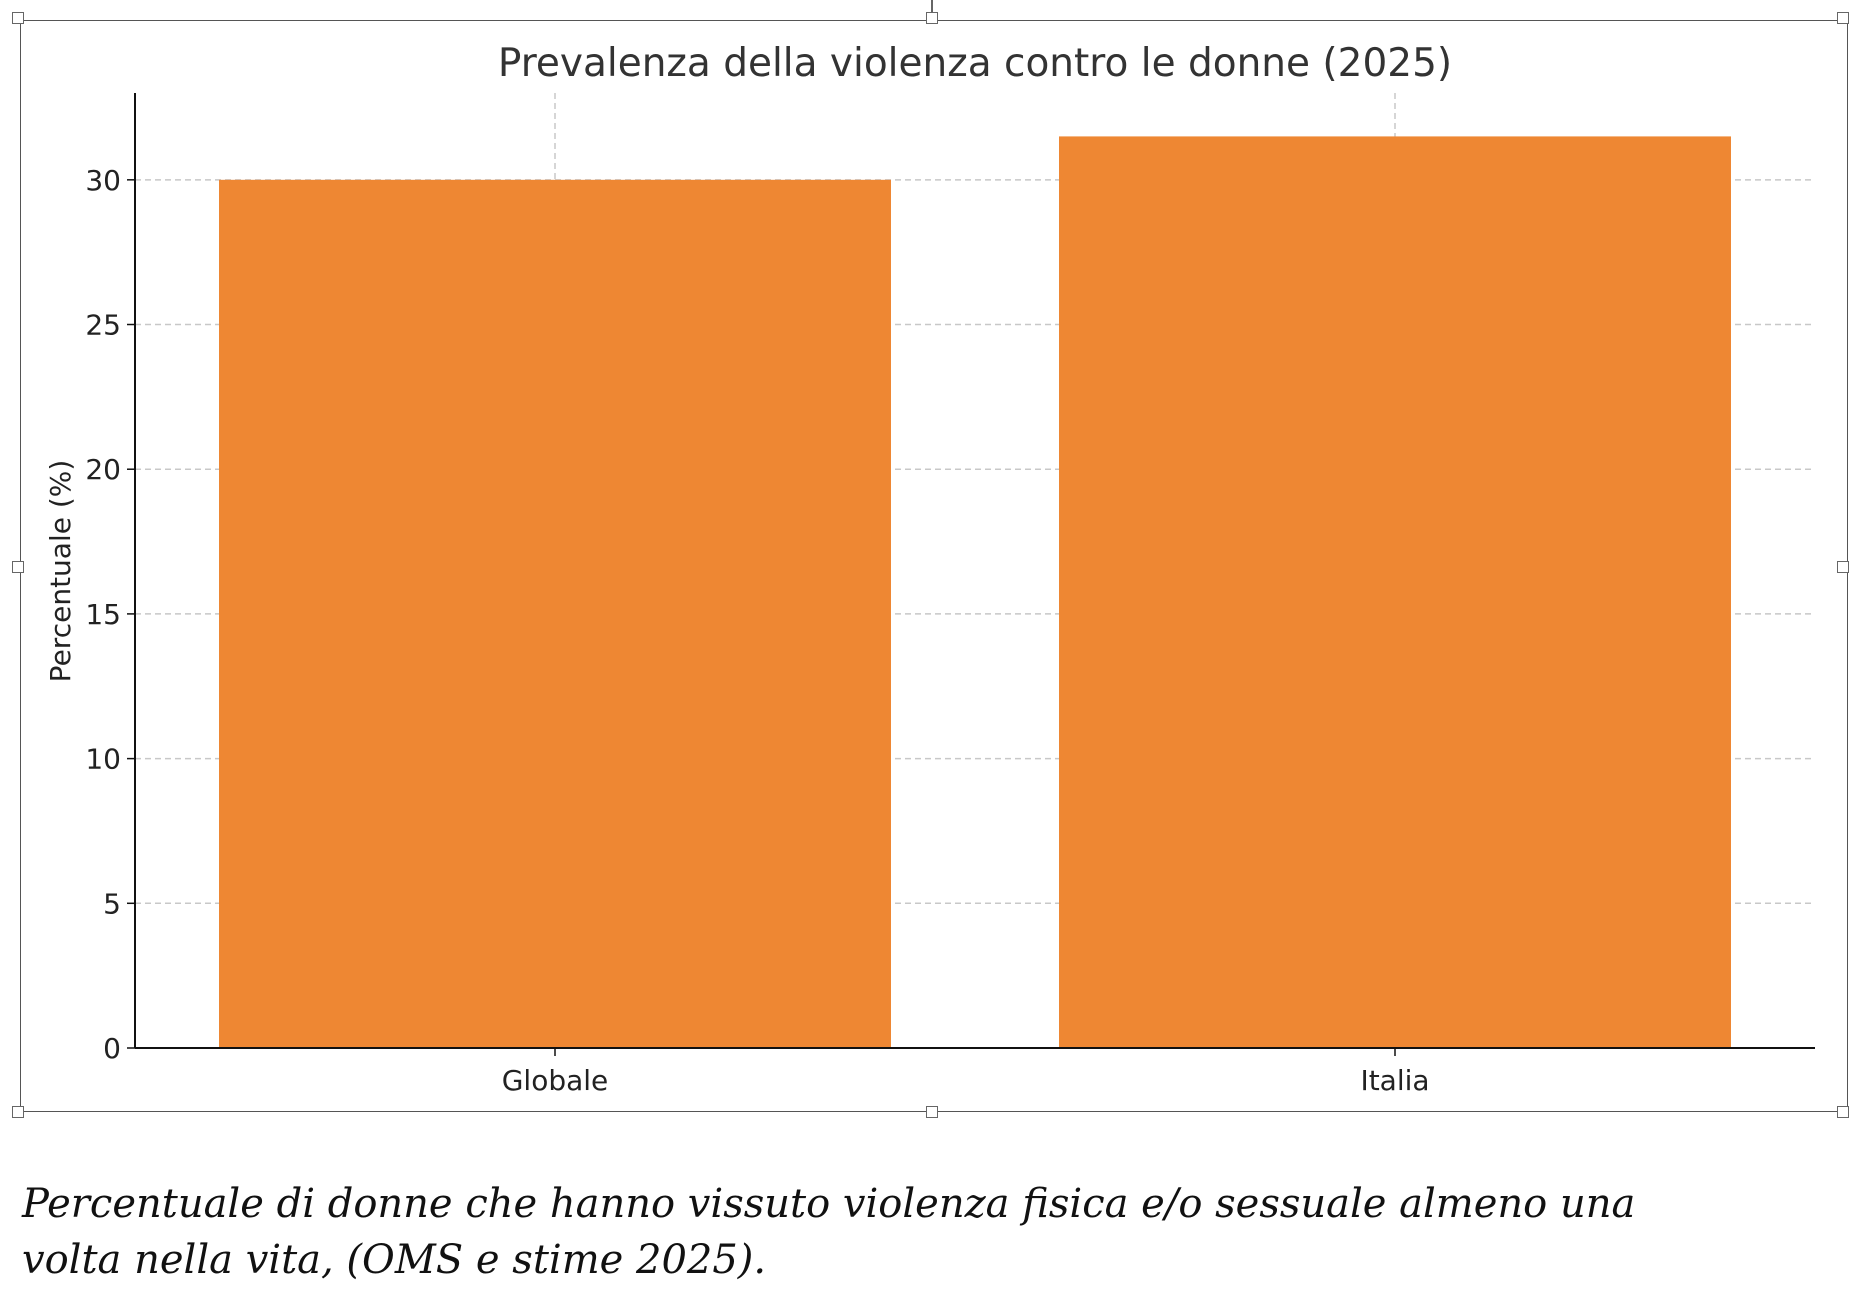 The width and height of the screenshot is (1860, 1296). What do you see at coordinates (932, 7) in the screenshot?
I see `rotate-handle-stem` at bounding box center [932, 7].